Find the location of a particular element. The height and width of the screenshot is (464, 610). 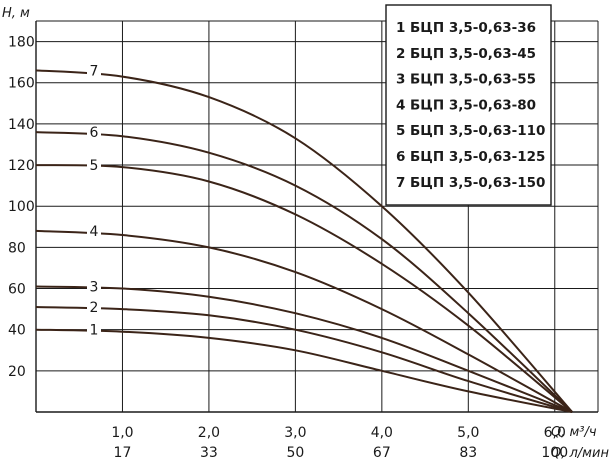

curve-number-1: 1 is located at coordinates (94, 331).